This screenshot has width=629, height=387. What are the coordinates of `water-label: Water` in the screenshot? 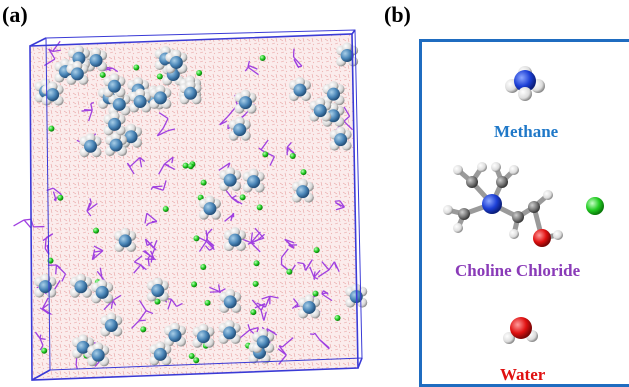 It's located at (523, 374).